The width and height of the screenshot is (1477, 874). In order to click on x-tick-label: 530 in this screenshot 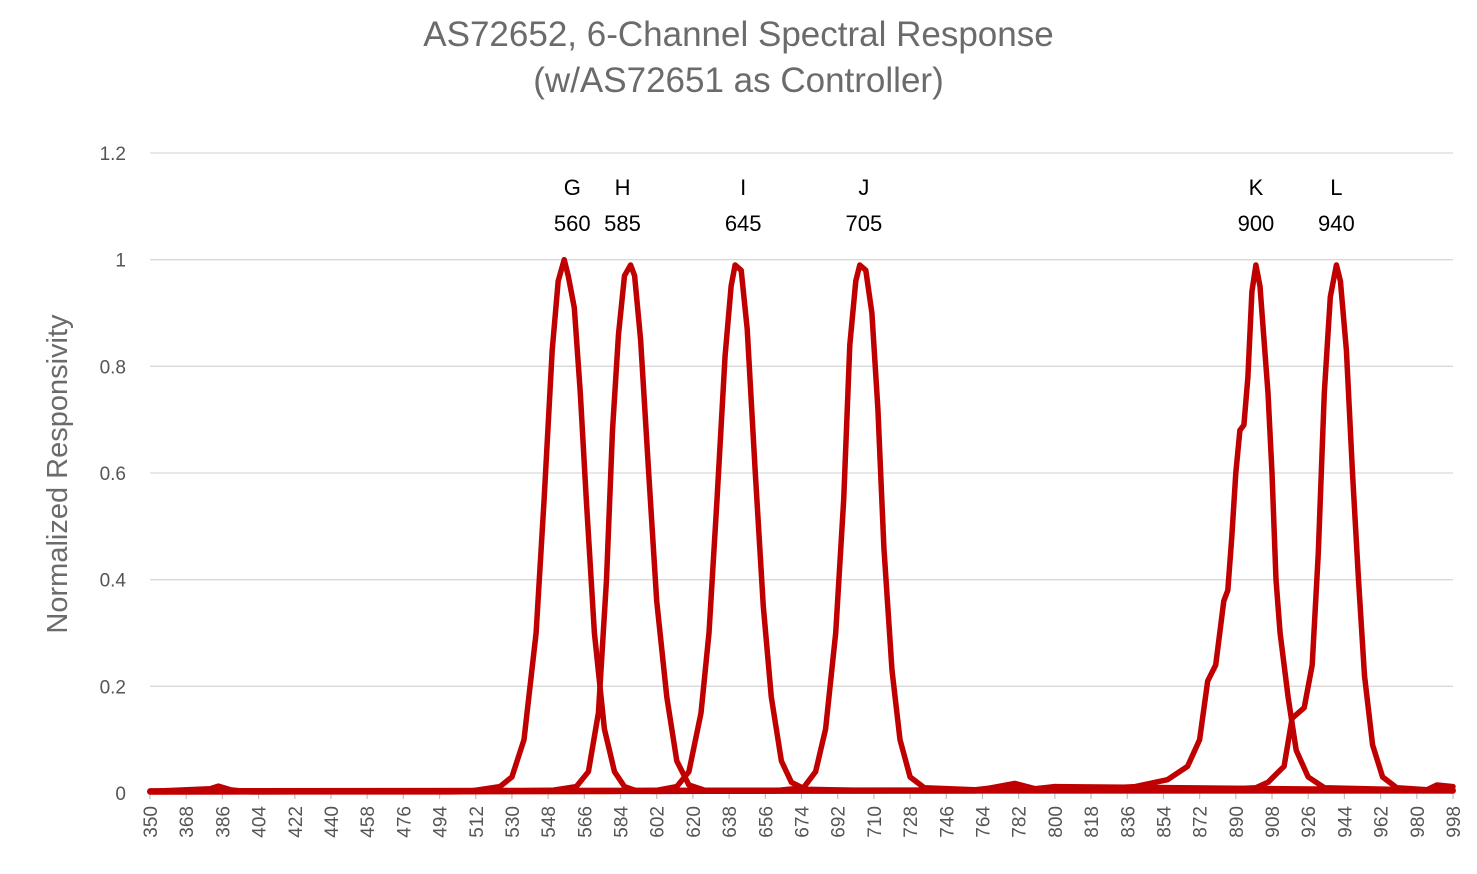, I will do `click(513, 822)`.